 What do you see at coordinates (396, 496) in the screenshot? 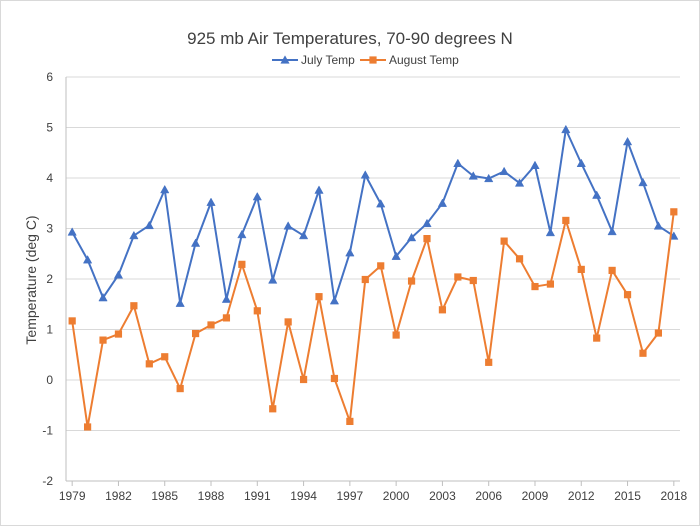
I see `x-tick-label: 2000` at bounding box center [396, 496].